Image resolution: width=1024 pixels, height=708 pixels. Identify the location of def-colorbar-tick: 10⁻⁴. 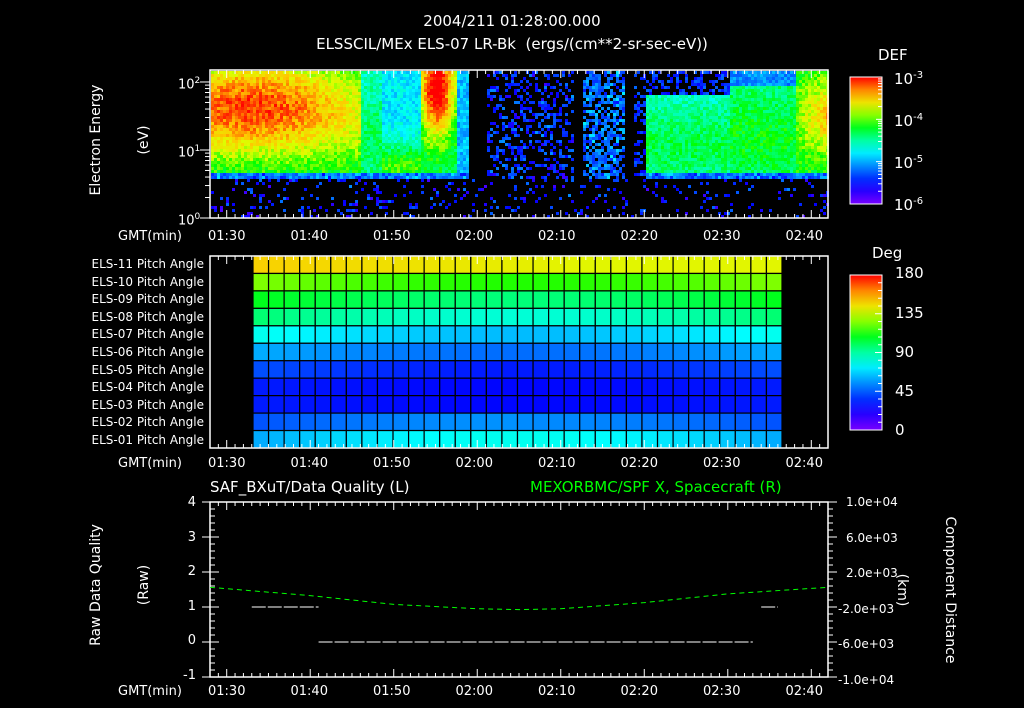
(909, 121).